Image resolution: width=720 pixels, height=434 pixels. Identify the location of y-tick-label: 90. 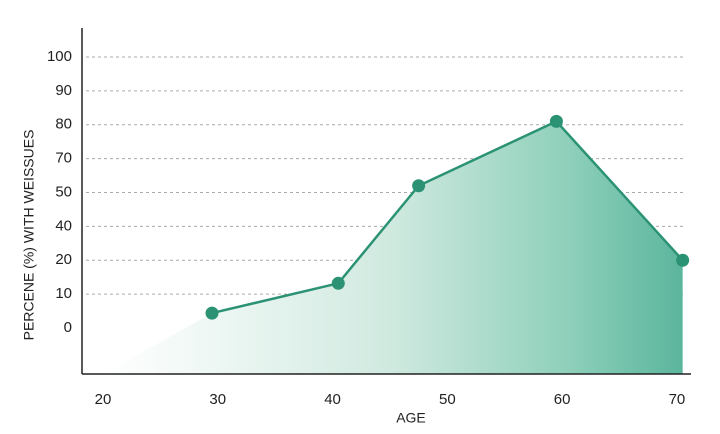
(63, 90).